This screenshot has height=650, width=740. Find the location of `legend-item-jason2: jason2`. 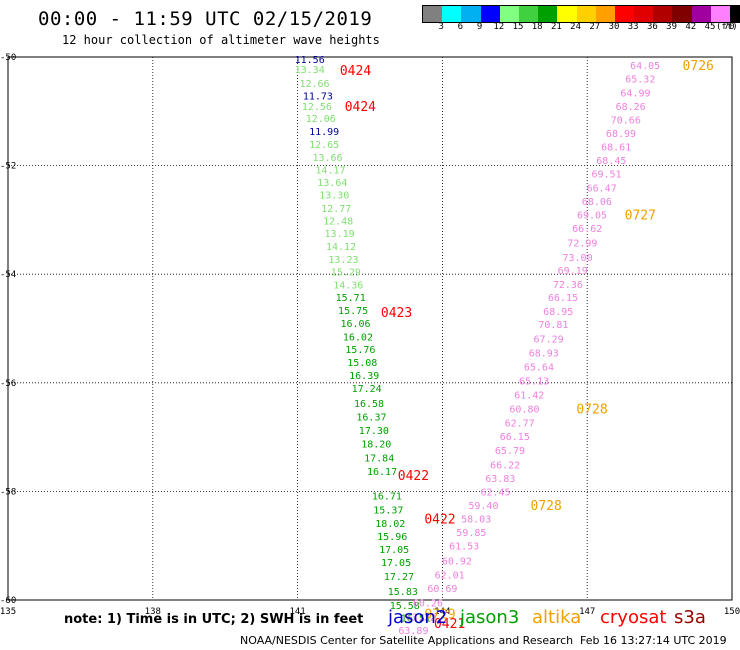

legend-item-jason2: jason2 is located at coordinates (418, 617).